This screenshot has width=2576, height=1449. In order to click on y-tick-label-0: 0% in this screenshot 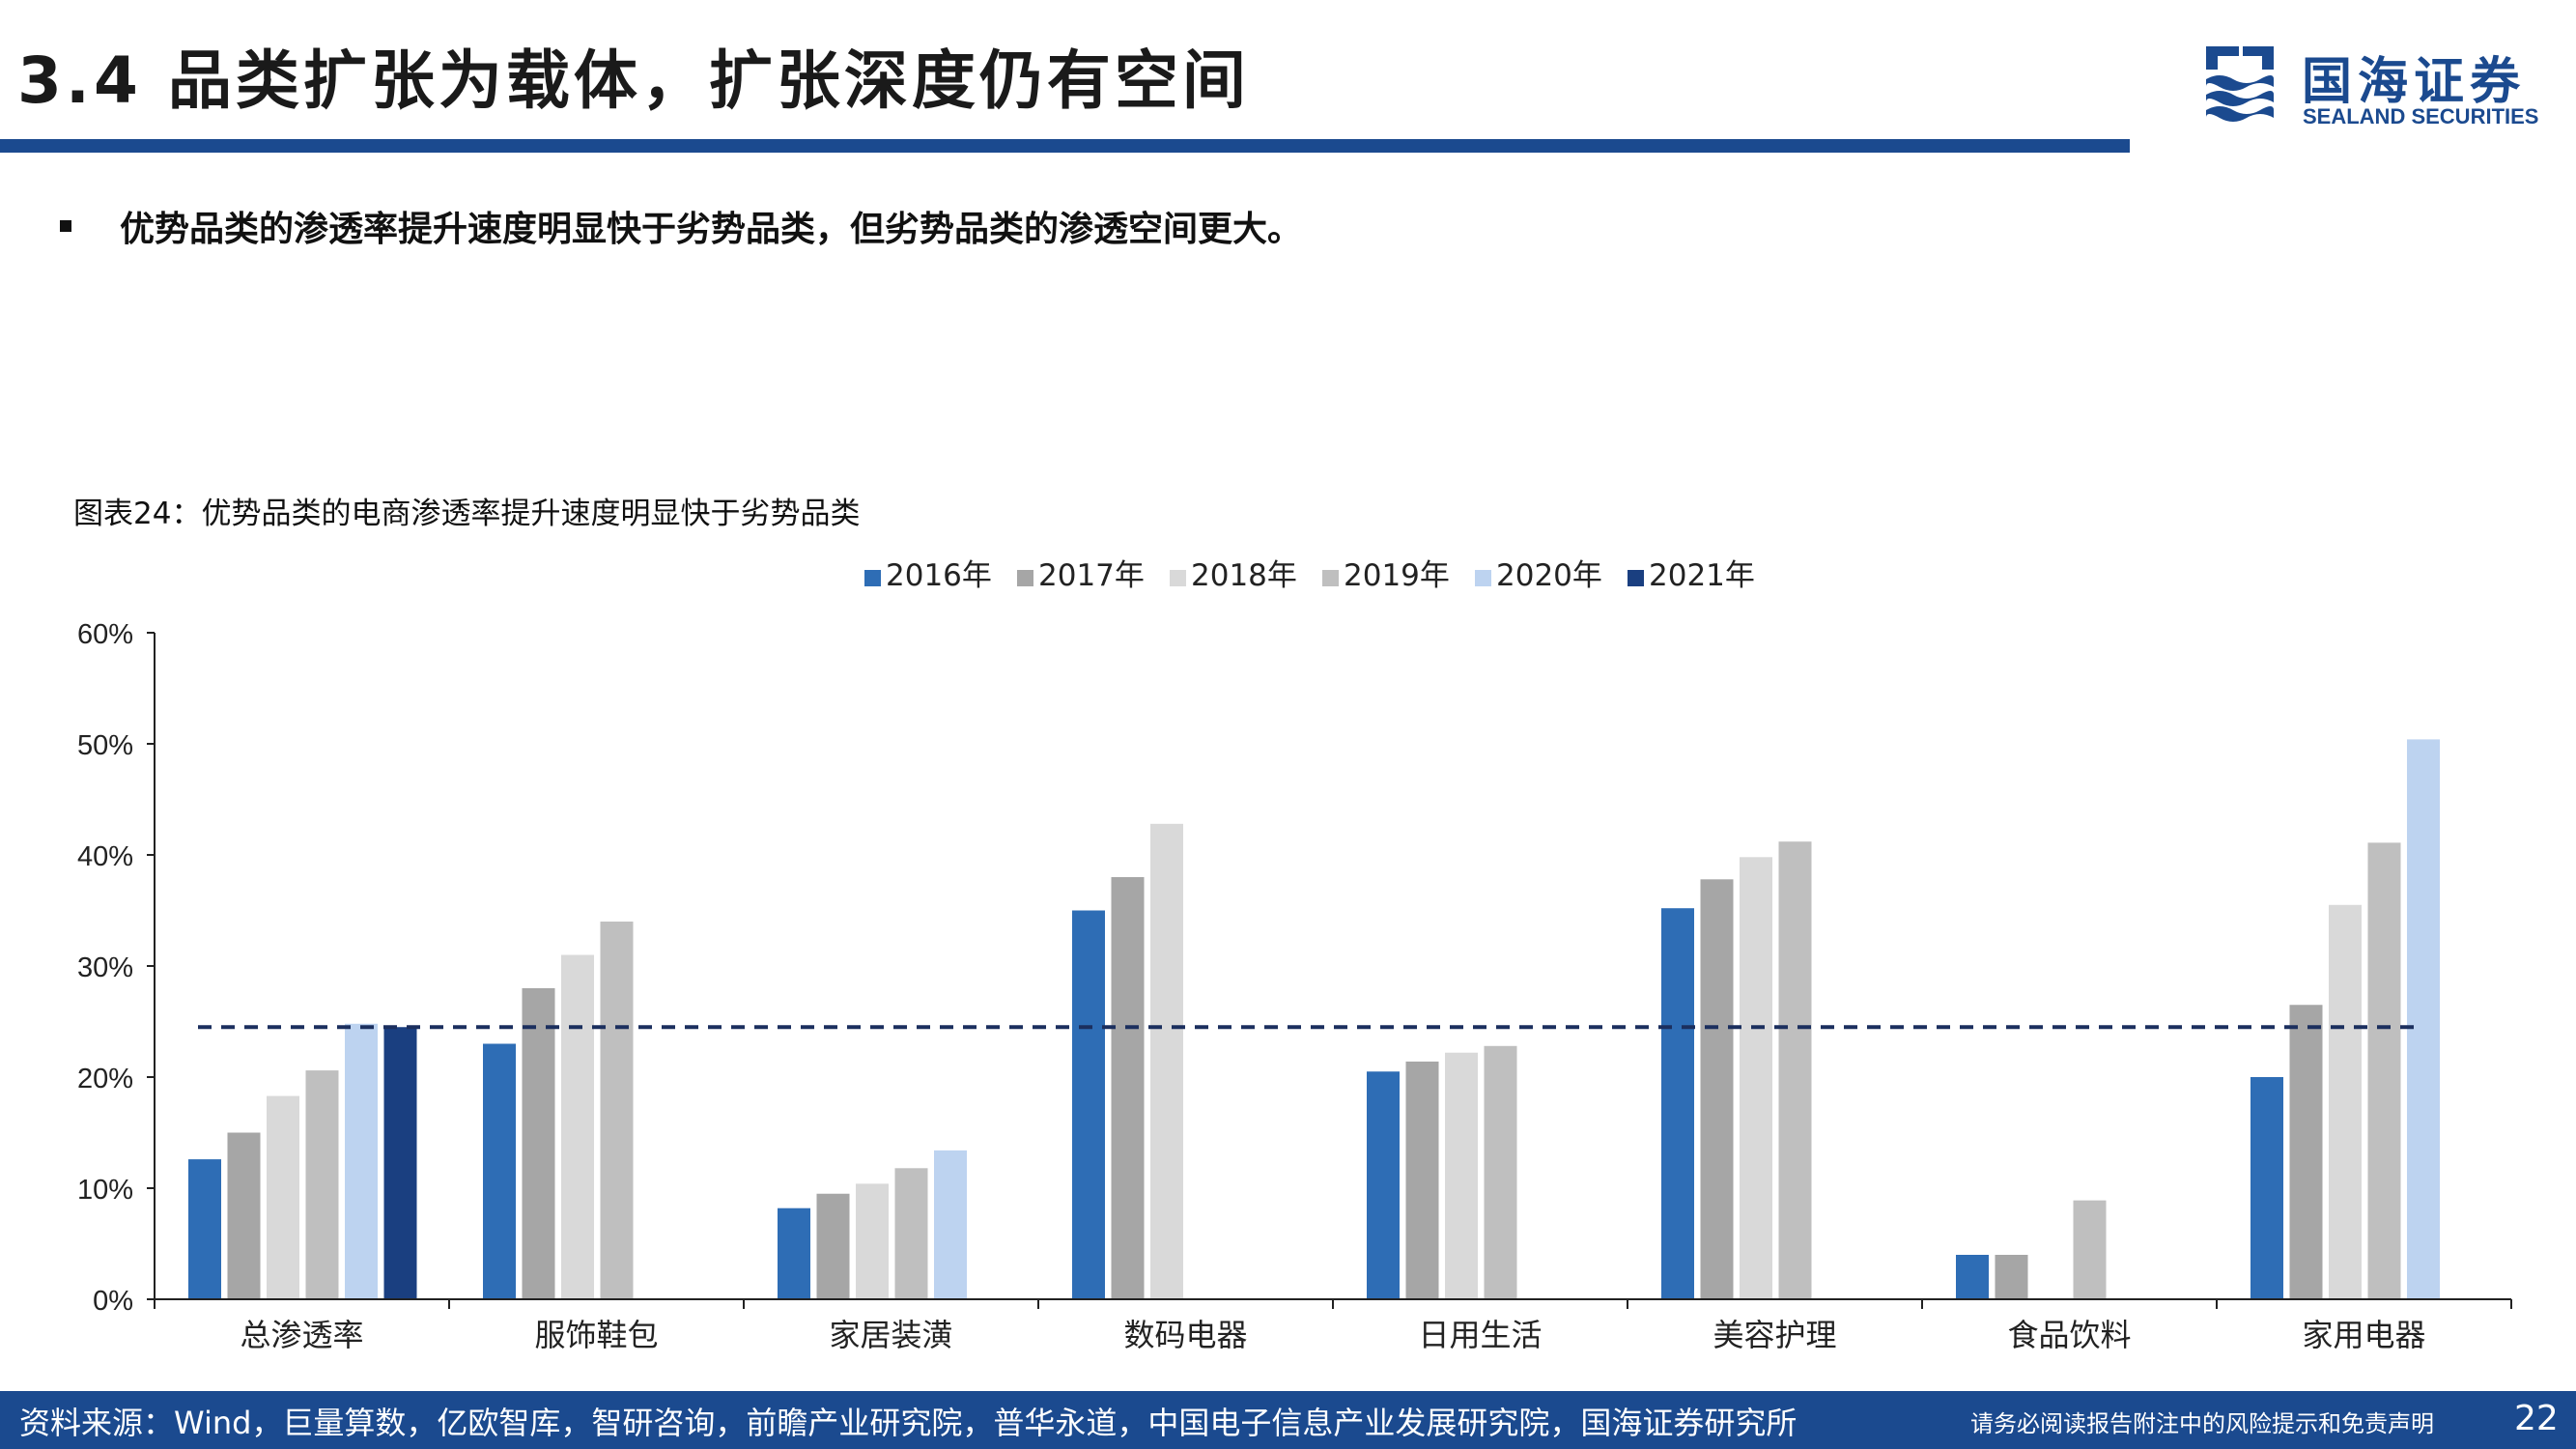, I will do `click(113, 1301)`.